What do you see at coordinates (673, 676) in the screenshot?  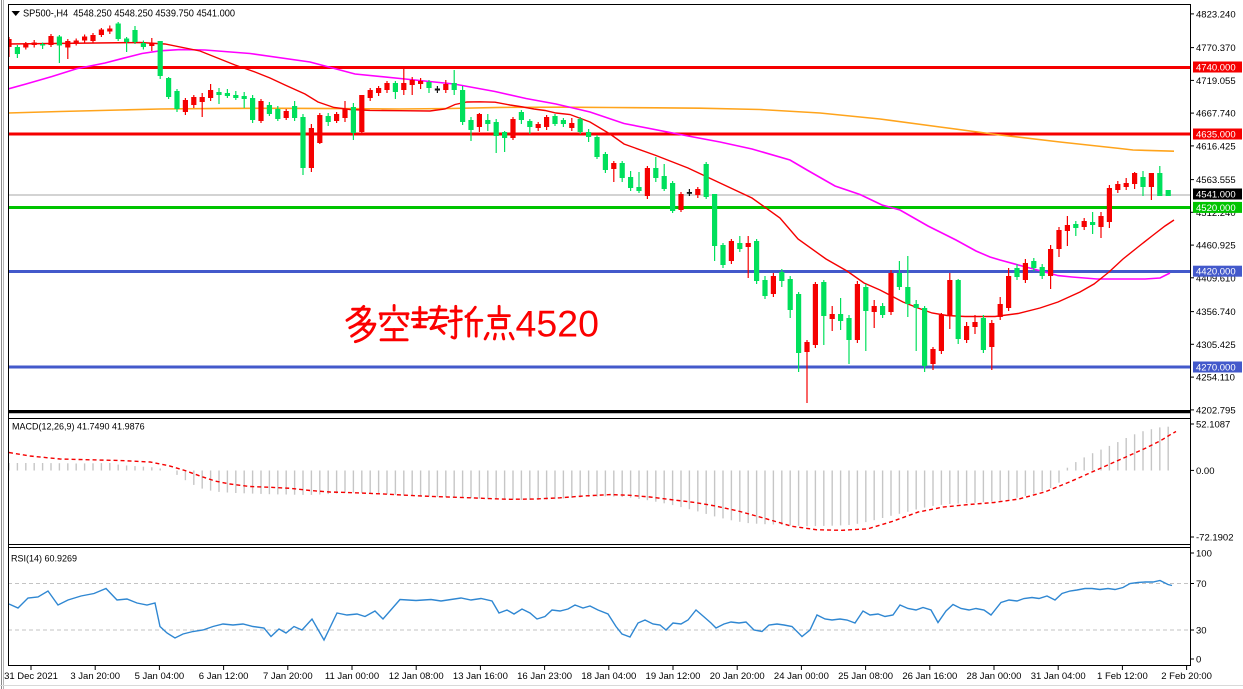 I see `svg-text: 19 Jan 12:00` at bounding box center [673, 676].